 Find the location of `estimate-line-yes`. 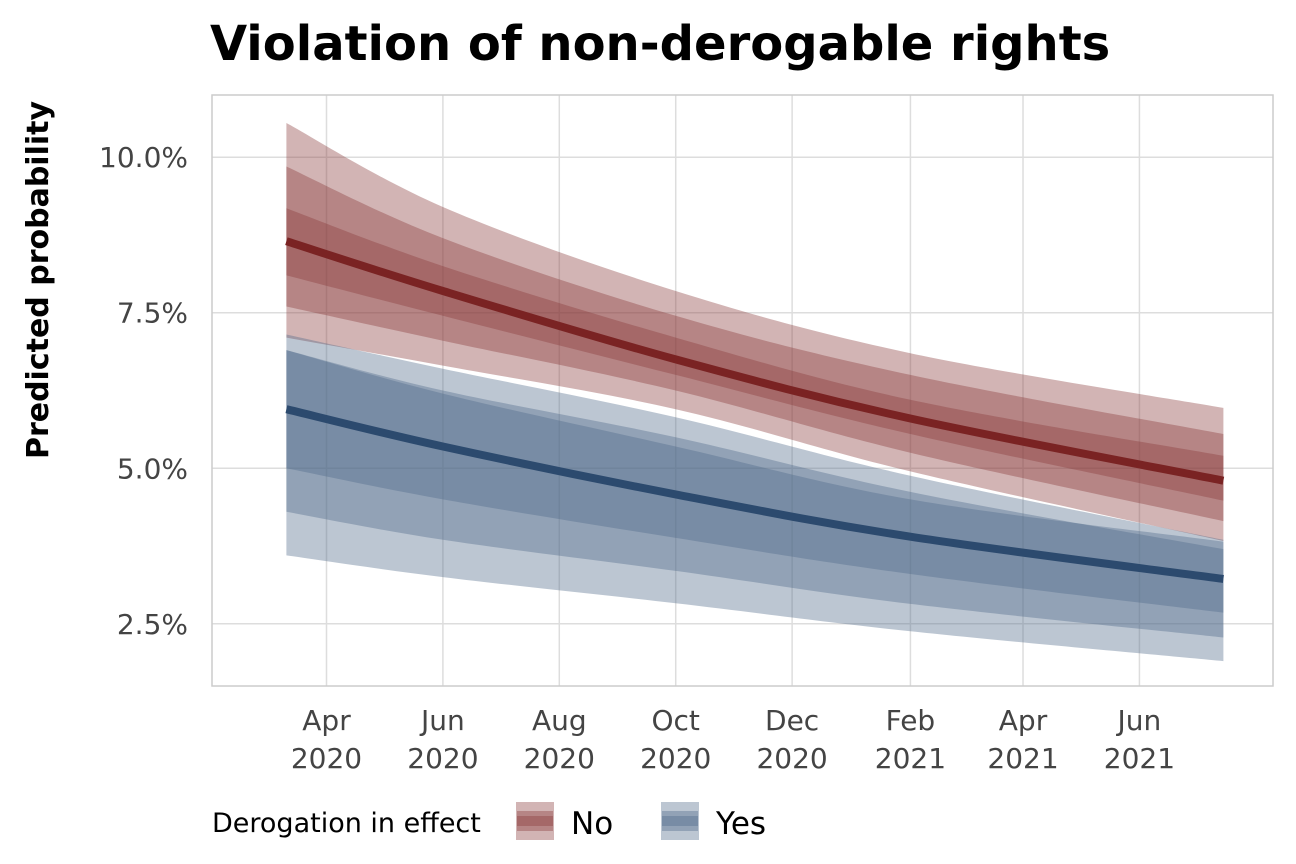

estimate-line-yes is located at coordinates (754, 494).